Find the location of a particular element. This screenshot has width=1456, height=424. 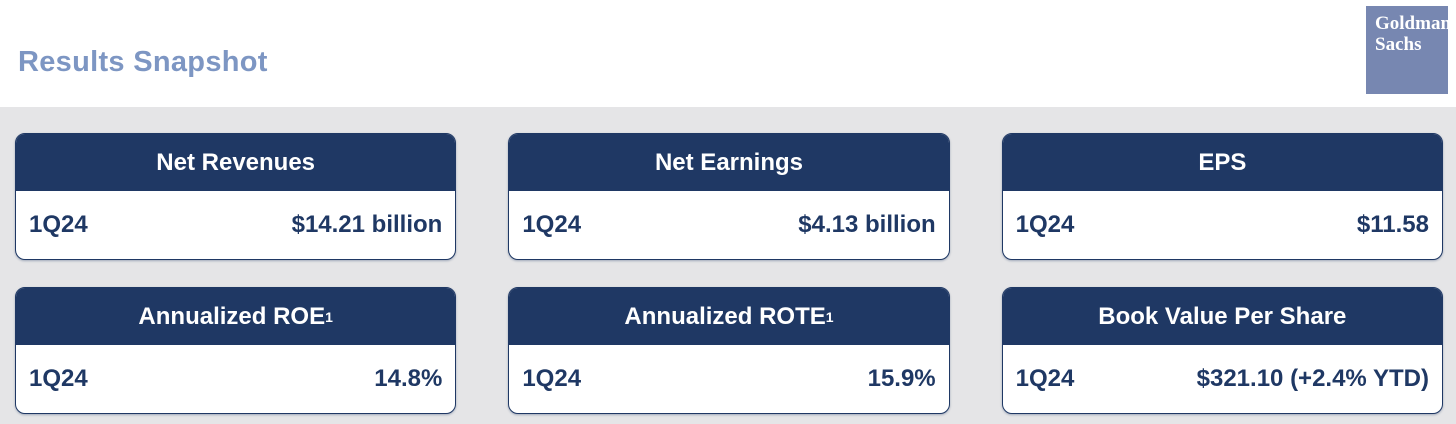

card-title-text: Book Value Per Share is located at coordinates (1222, 316).